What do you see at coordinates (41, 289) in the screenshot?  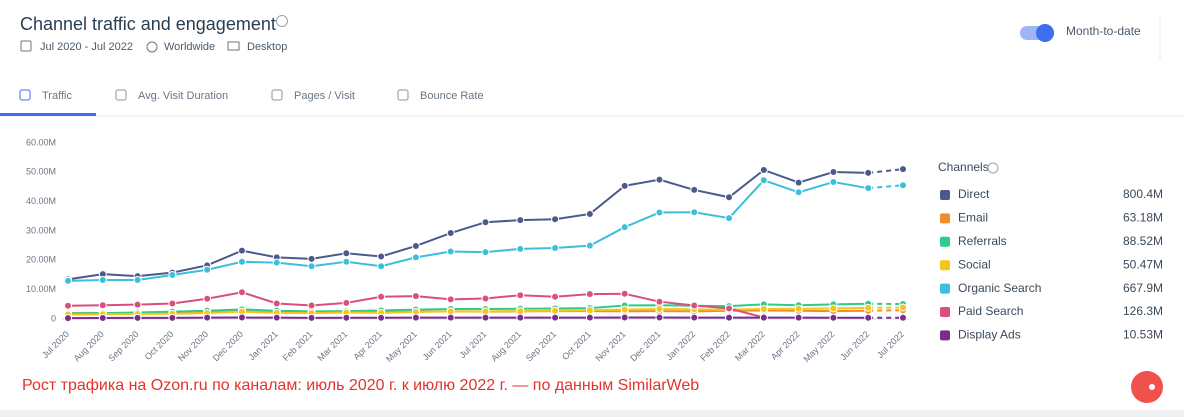 I see `y-tick-label: 10.00M` at bounding box center [41, 289].